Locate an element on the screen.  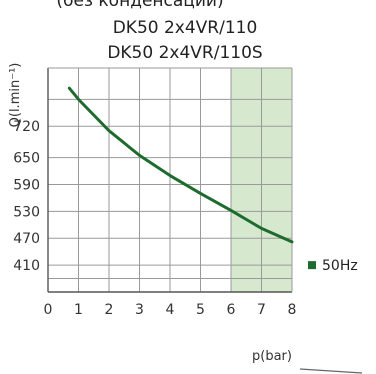
chart-title-line-1: DK50 2x4VR/110 is located at coordinates (185, 28).